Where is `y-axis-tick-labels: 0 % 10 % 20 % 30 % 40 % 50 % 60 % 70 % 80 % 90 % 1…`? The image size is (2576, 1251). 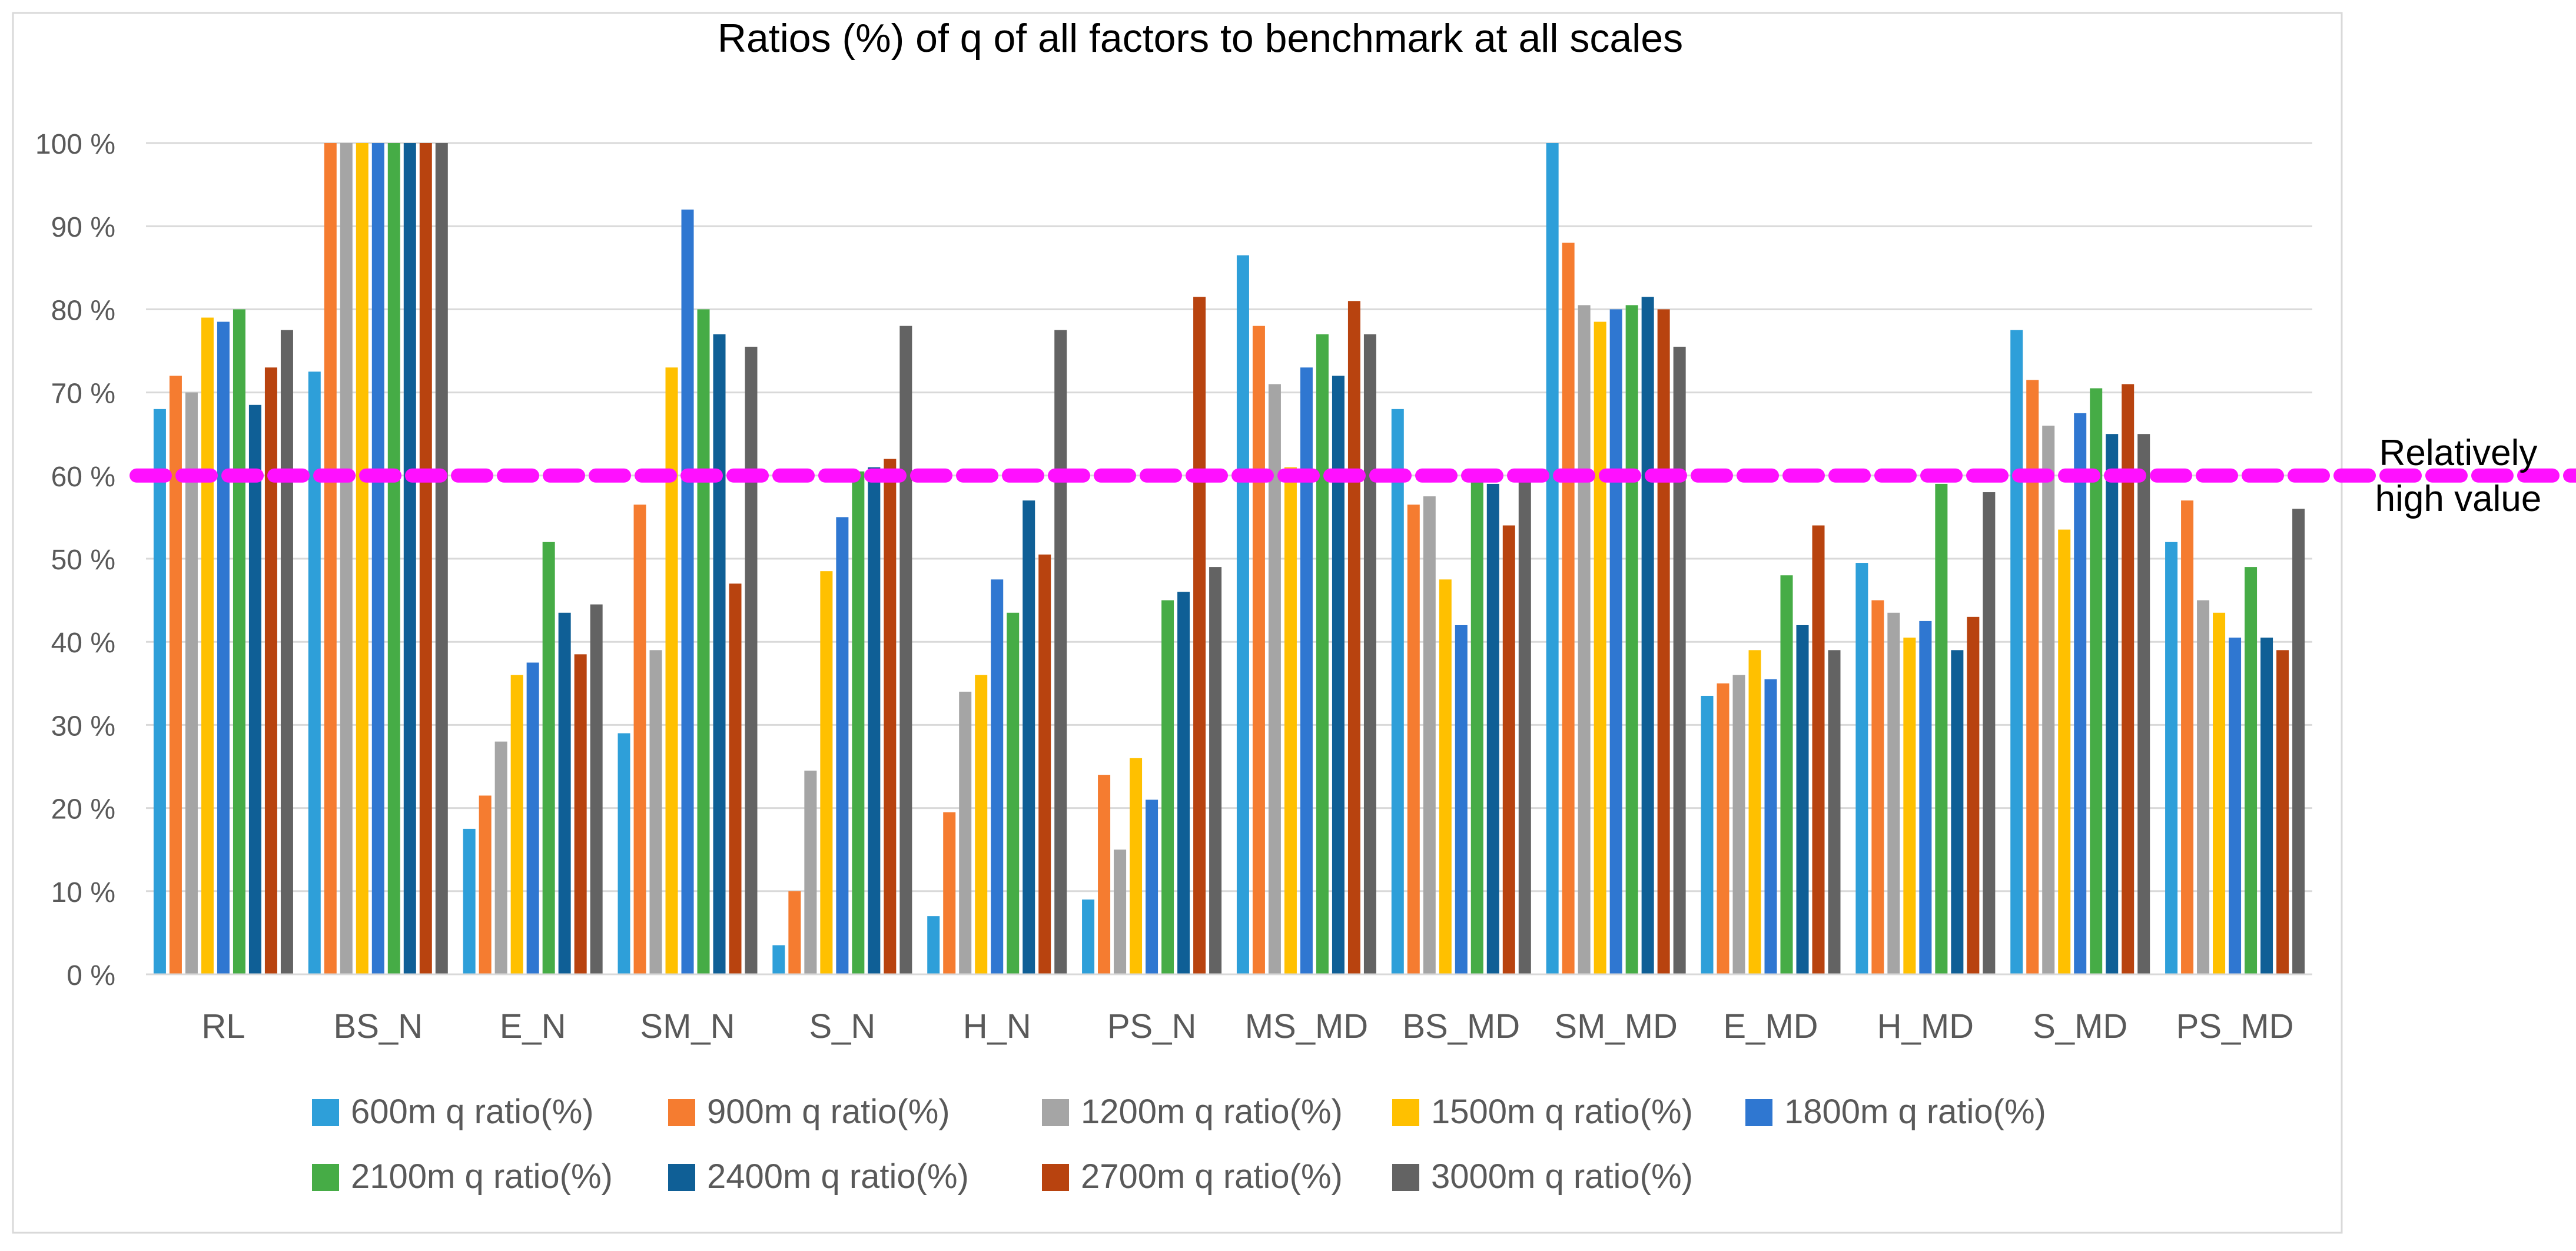
y-axis-tick-labels: 0 % 10 % 20 % 30 % 40 % 50 % 60 % 70 % 80 % 90 % 1… is located at coordinates (75, 560).